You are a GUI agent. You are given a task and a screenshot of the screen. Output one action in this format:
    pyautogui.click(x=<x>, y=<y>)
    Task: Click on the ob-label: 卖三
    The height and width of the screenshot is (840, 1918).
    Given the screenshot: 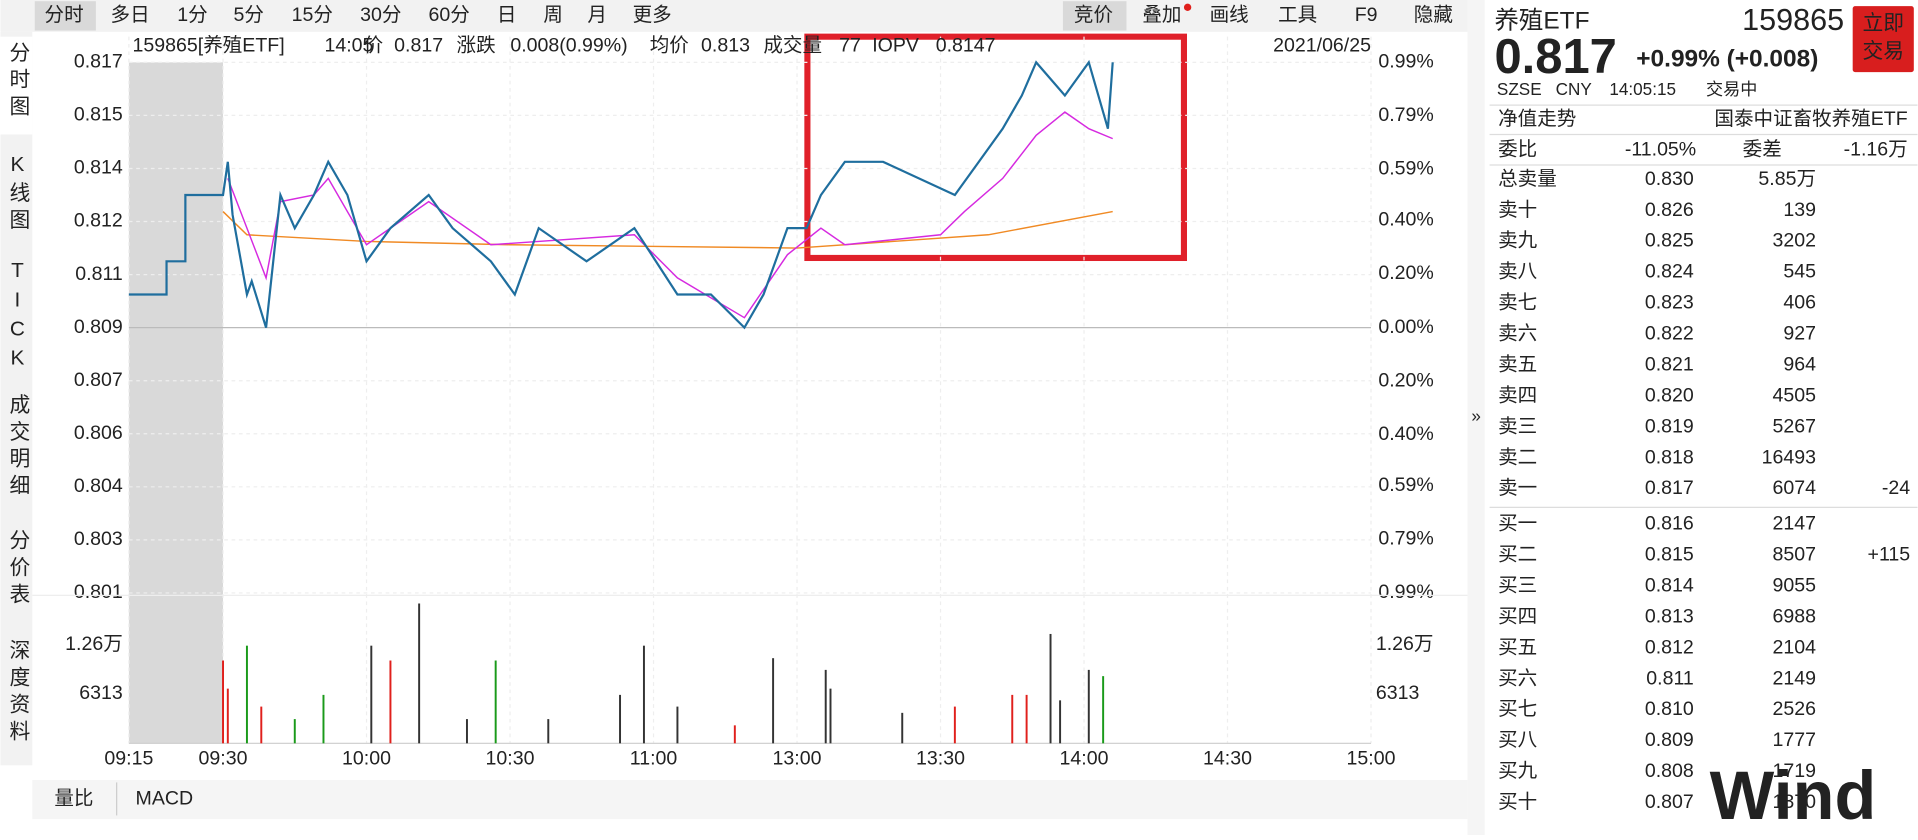 What is the action you would take?
    pyautogui.click(x=1517, y=426)
    